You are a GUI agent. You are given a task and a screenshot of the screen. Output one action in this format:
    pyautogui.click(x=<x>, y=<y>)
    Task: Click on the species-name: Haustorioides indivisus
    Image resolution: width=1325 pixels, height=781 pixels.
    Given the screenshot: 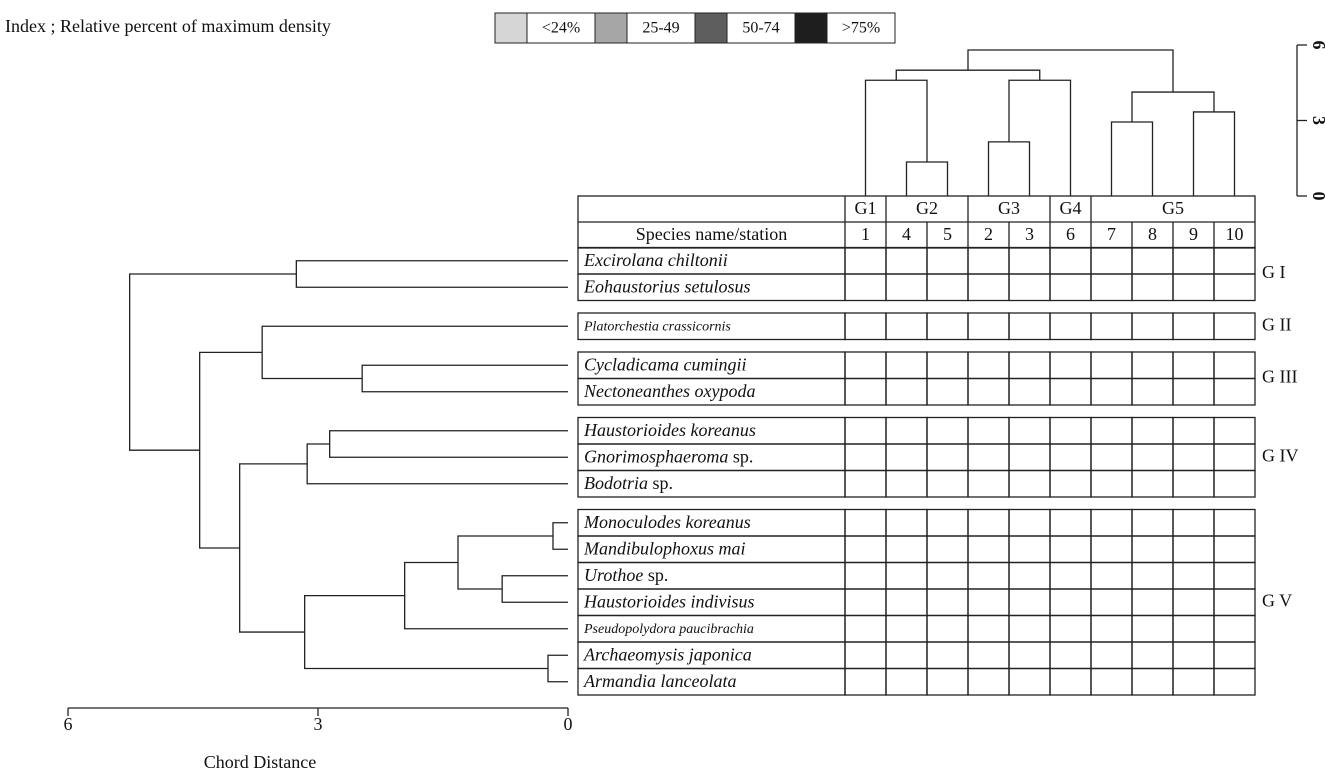 What is the action you would take?
    pyautogui.click(x=669, y=601)
    